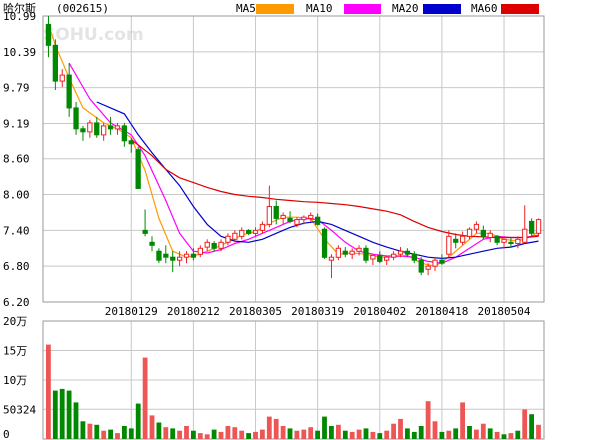 This screenshot has width=600, height=440. What do you see at coordinates (15, 321) in the screenshot?
I see `volume-tick-label: 20万` at bounding box center [15, 321].